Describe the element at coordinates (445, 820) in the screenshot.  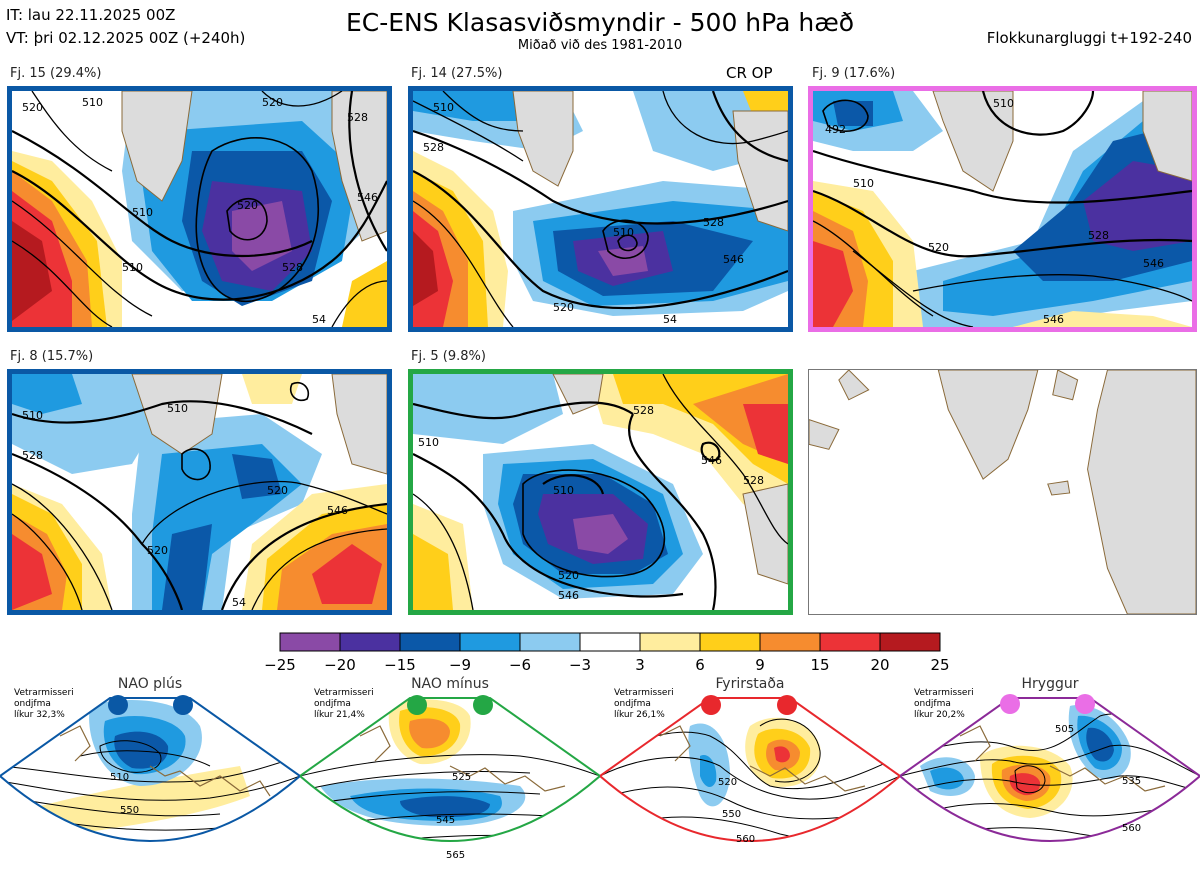
I see `contour-label: 545` at that location.